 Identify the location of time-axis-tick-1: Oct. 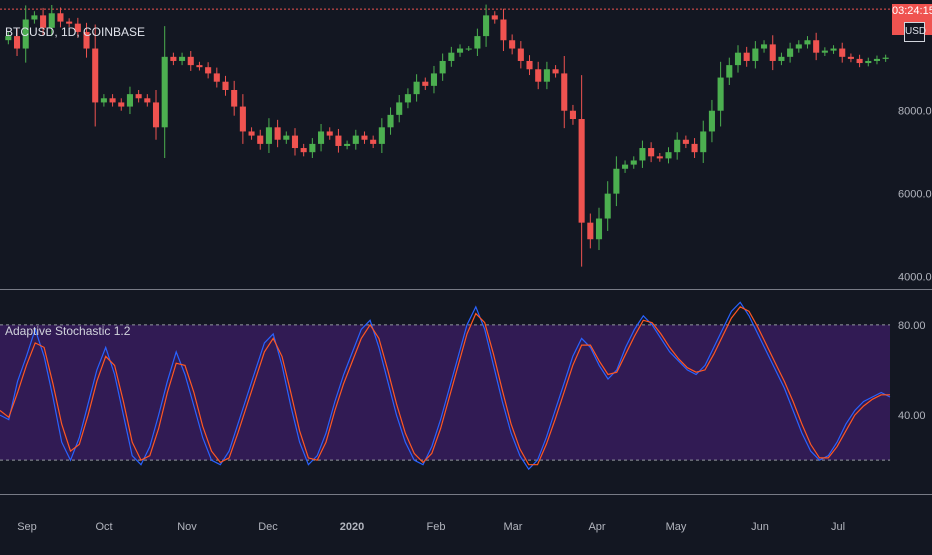
(103, 527).